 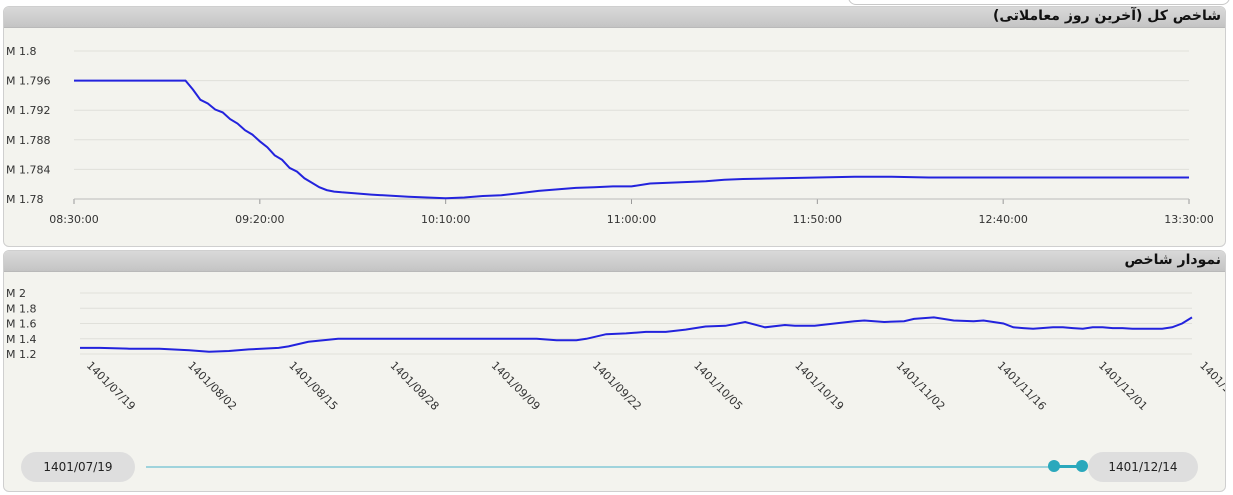 What do you see at coordinates (111, 386) in the screenshot?
I see `history-x-tick-label: 1401/07/19` at bounding box center [111, 386].